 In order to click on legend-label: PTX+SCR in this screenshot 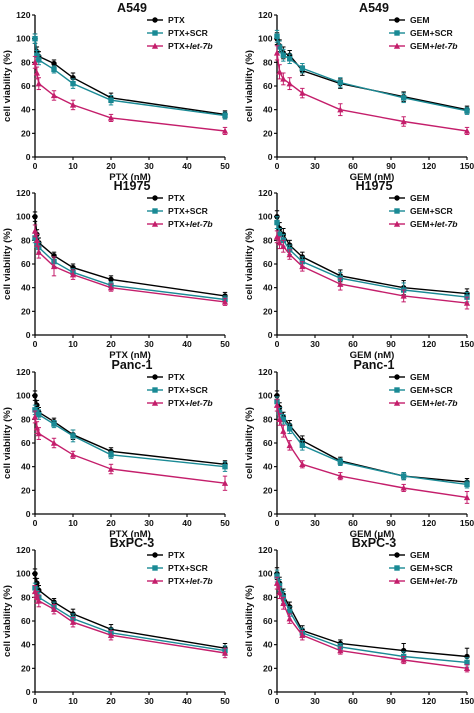, I will do `click(188, 33)`.